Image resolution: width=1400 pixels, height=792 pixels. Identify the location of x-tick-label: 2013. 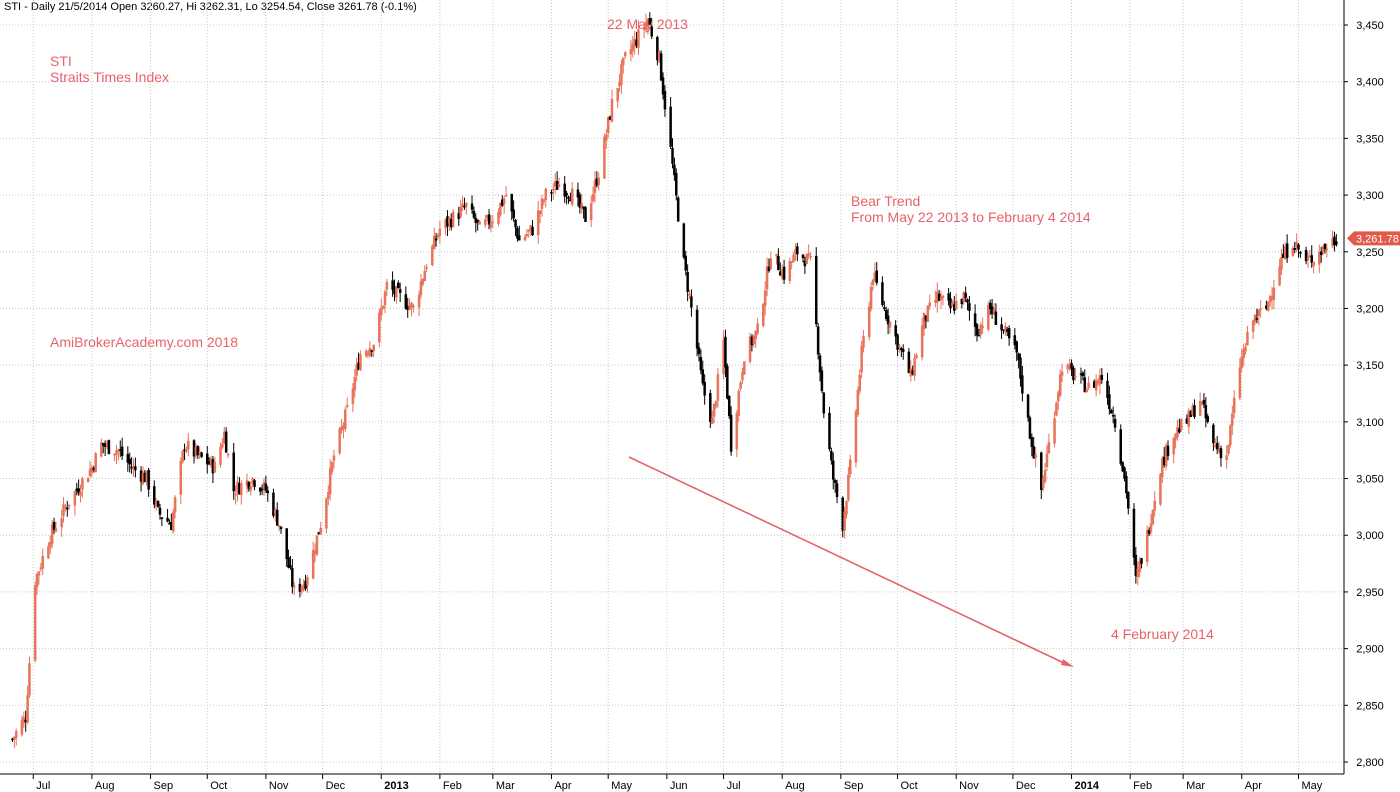
(396, 786).